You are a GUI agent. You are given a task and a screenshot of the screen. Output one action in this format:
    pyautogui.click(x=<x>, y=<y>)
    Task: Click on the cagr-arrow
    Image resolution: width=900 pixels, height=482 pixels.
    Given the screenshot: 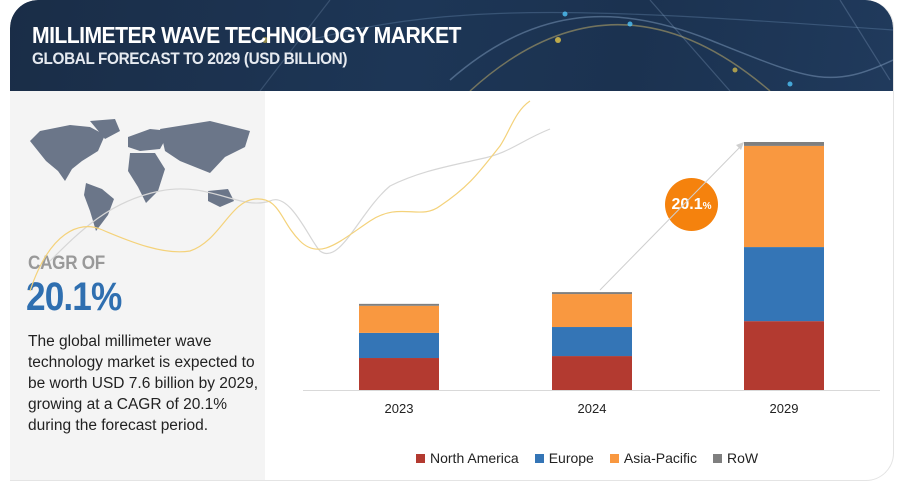 What is the action you would take?
    pyautogui.click(x=671, y=217)
    